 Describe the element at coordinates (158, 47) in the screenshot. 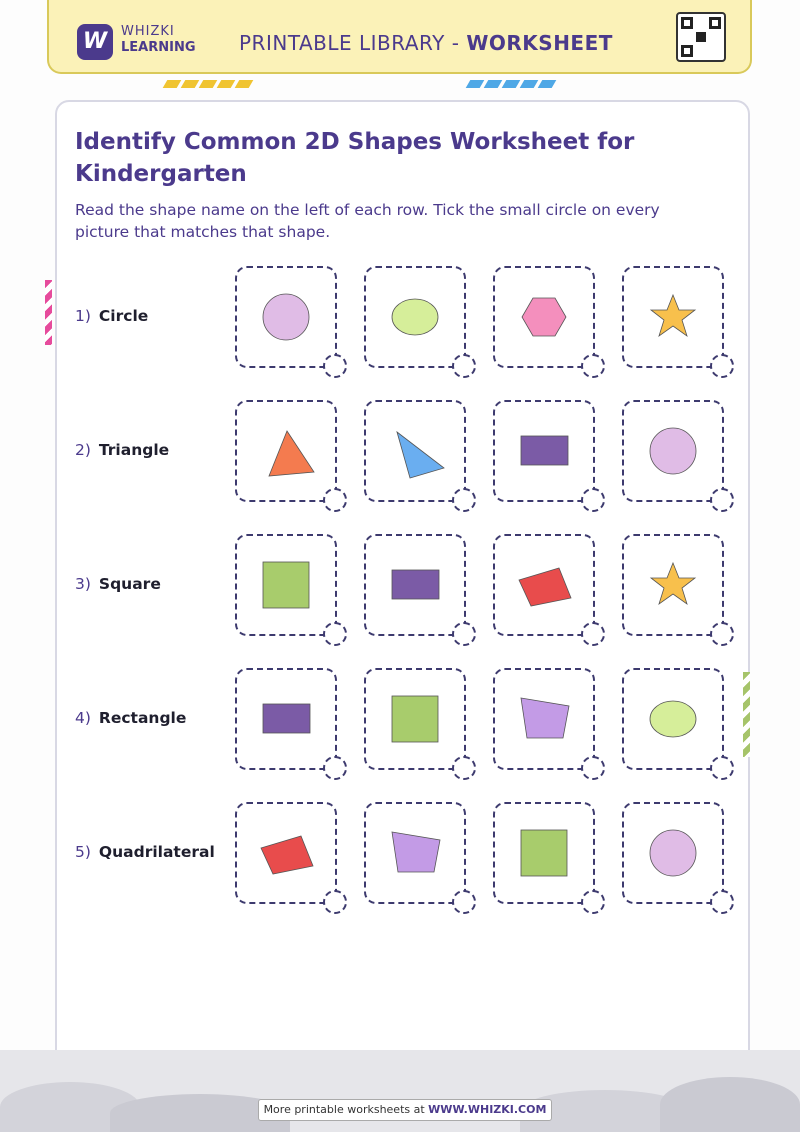

I see `brand-line-2: LEARNING` at that location.